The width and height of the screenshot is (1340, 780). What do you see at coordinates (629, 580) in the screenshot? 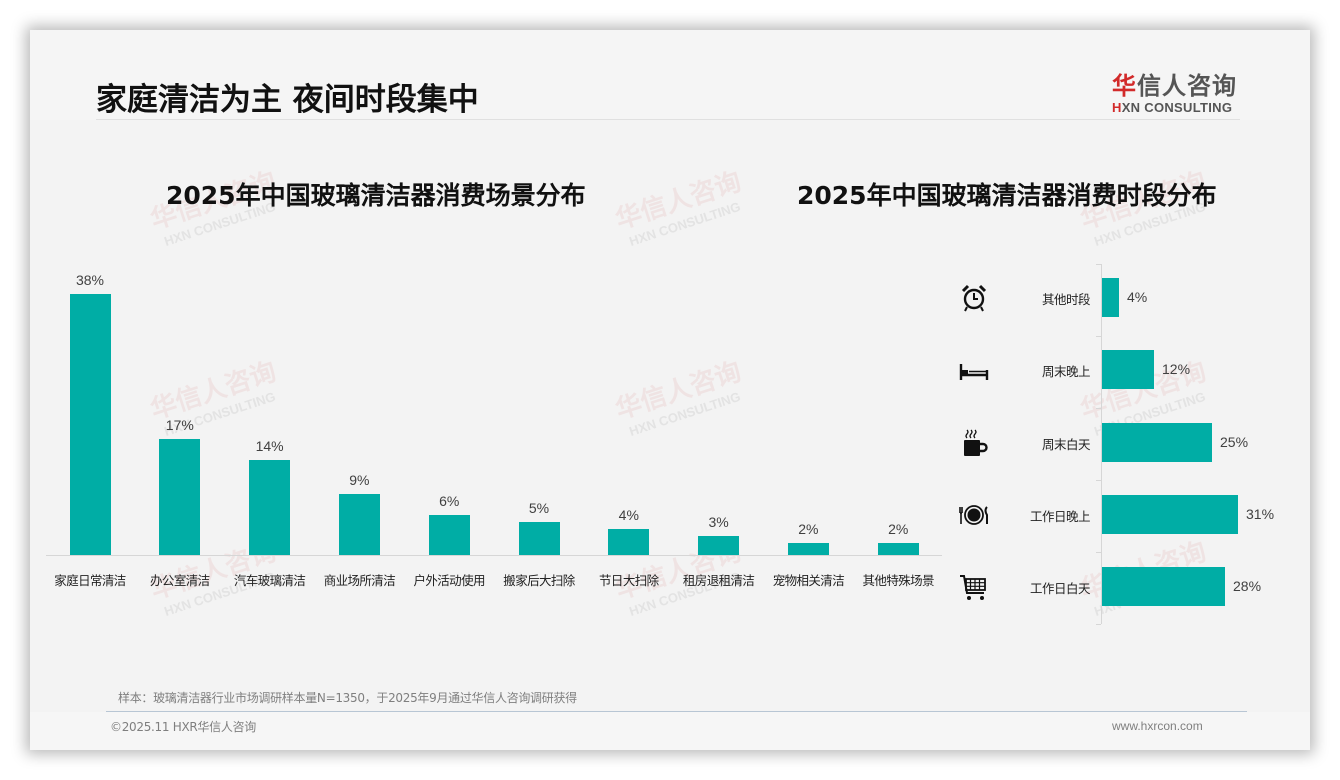
I see `category-label: 节日大扫除` at bounding box center [629, 580].